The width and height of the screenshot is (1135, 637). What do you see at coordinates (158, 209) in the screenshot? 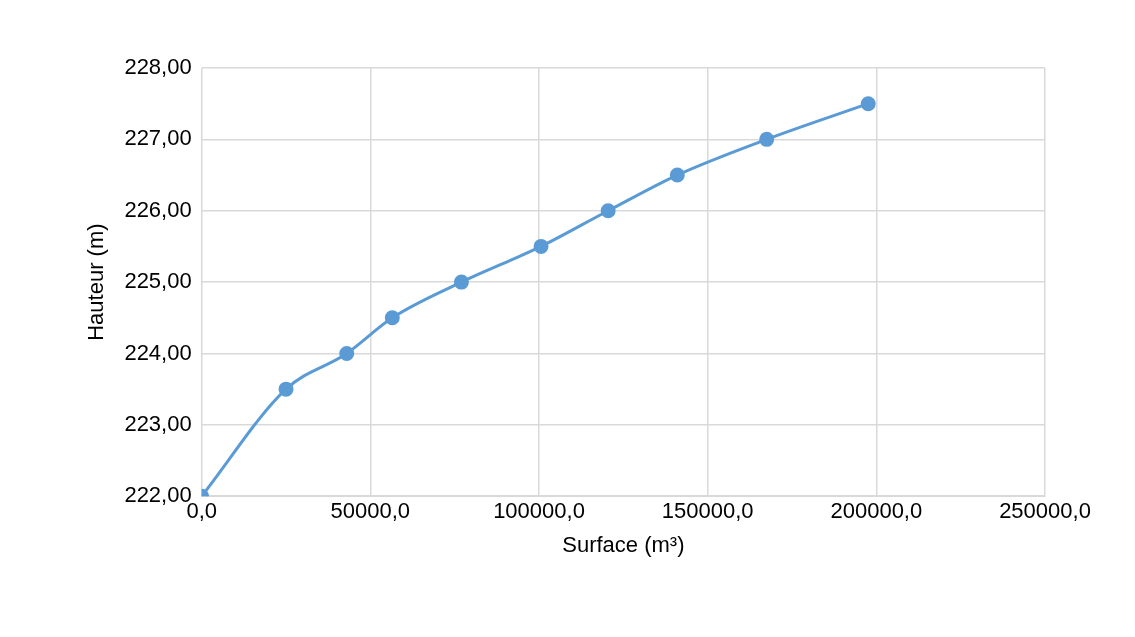
I see `y-tick-label: 226,00` at bounding box center [158, 209].